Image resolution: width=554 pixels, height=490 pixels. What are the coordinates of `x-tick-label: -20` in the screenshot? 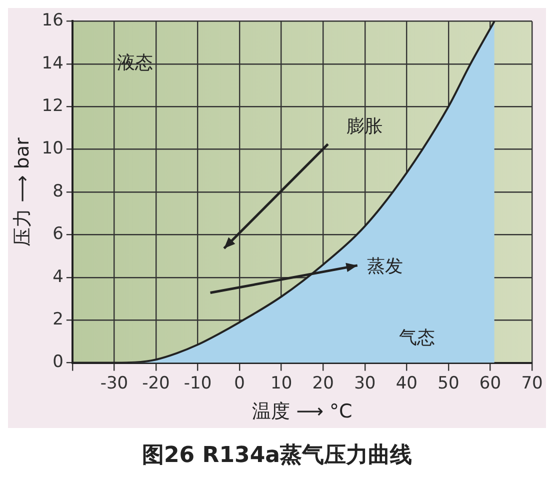 It's located at (156, 383).